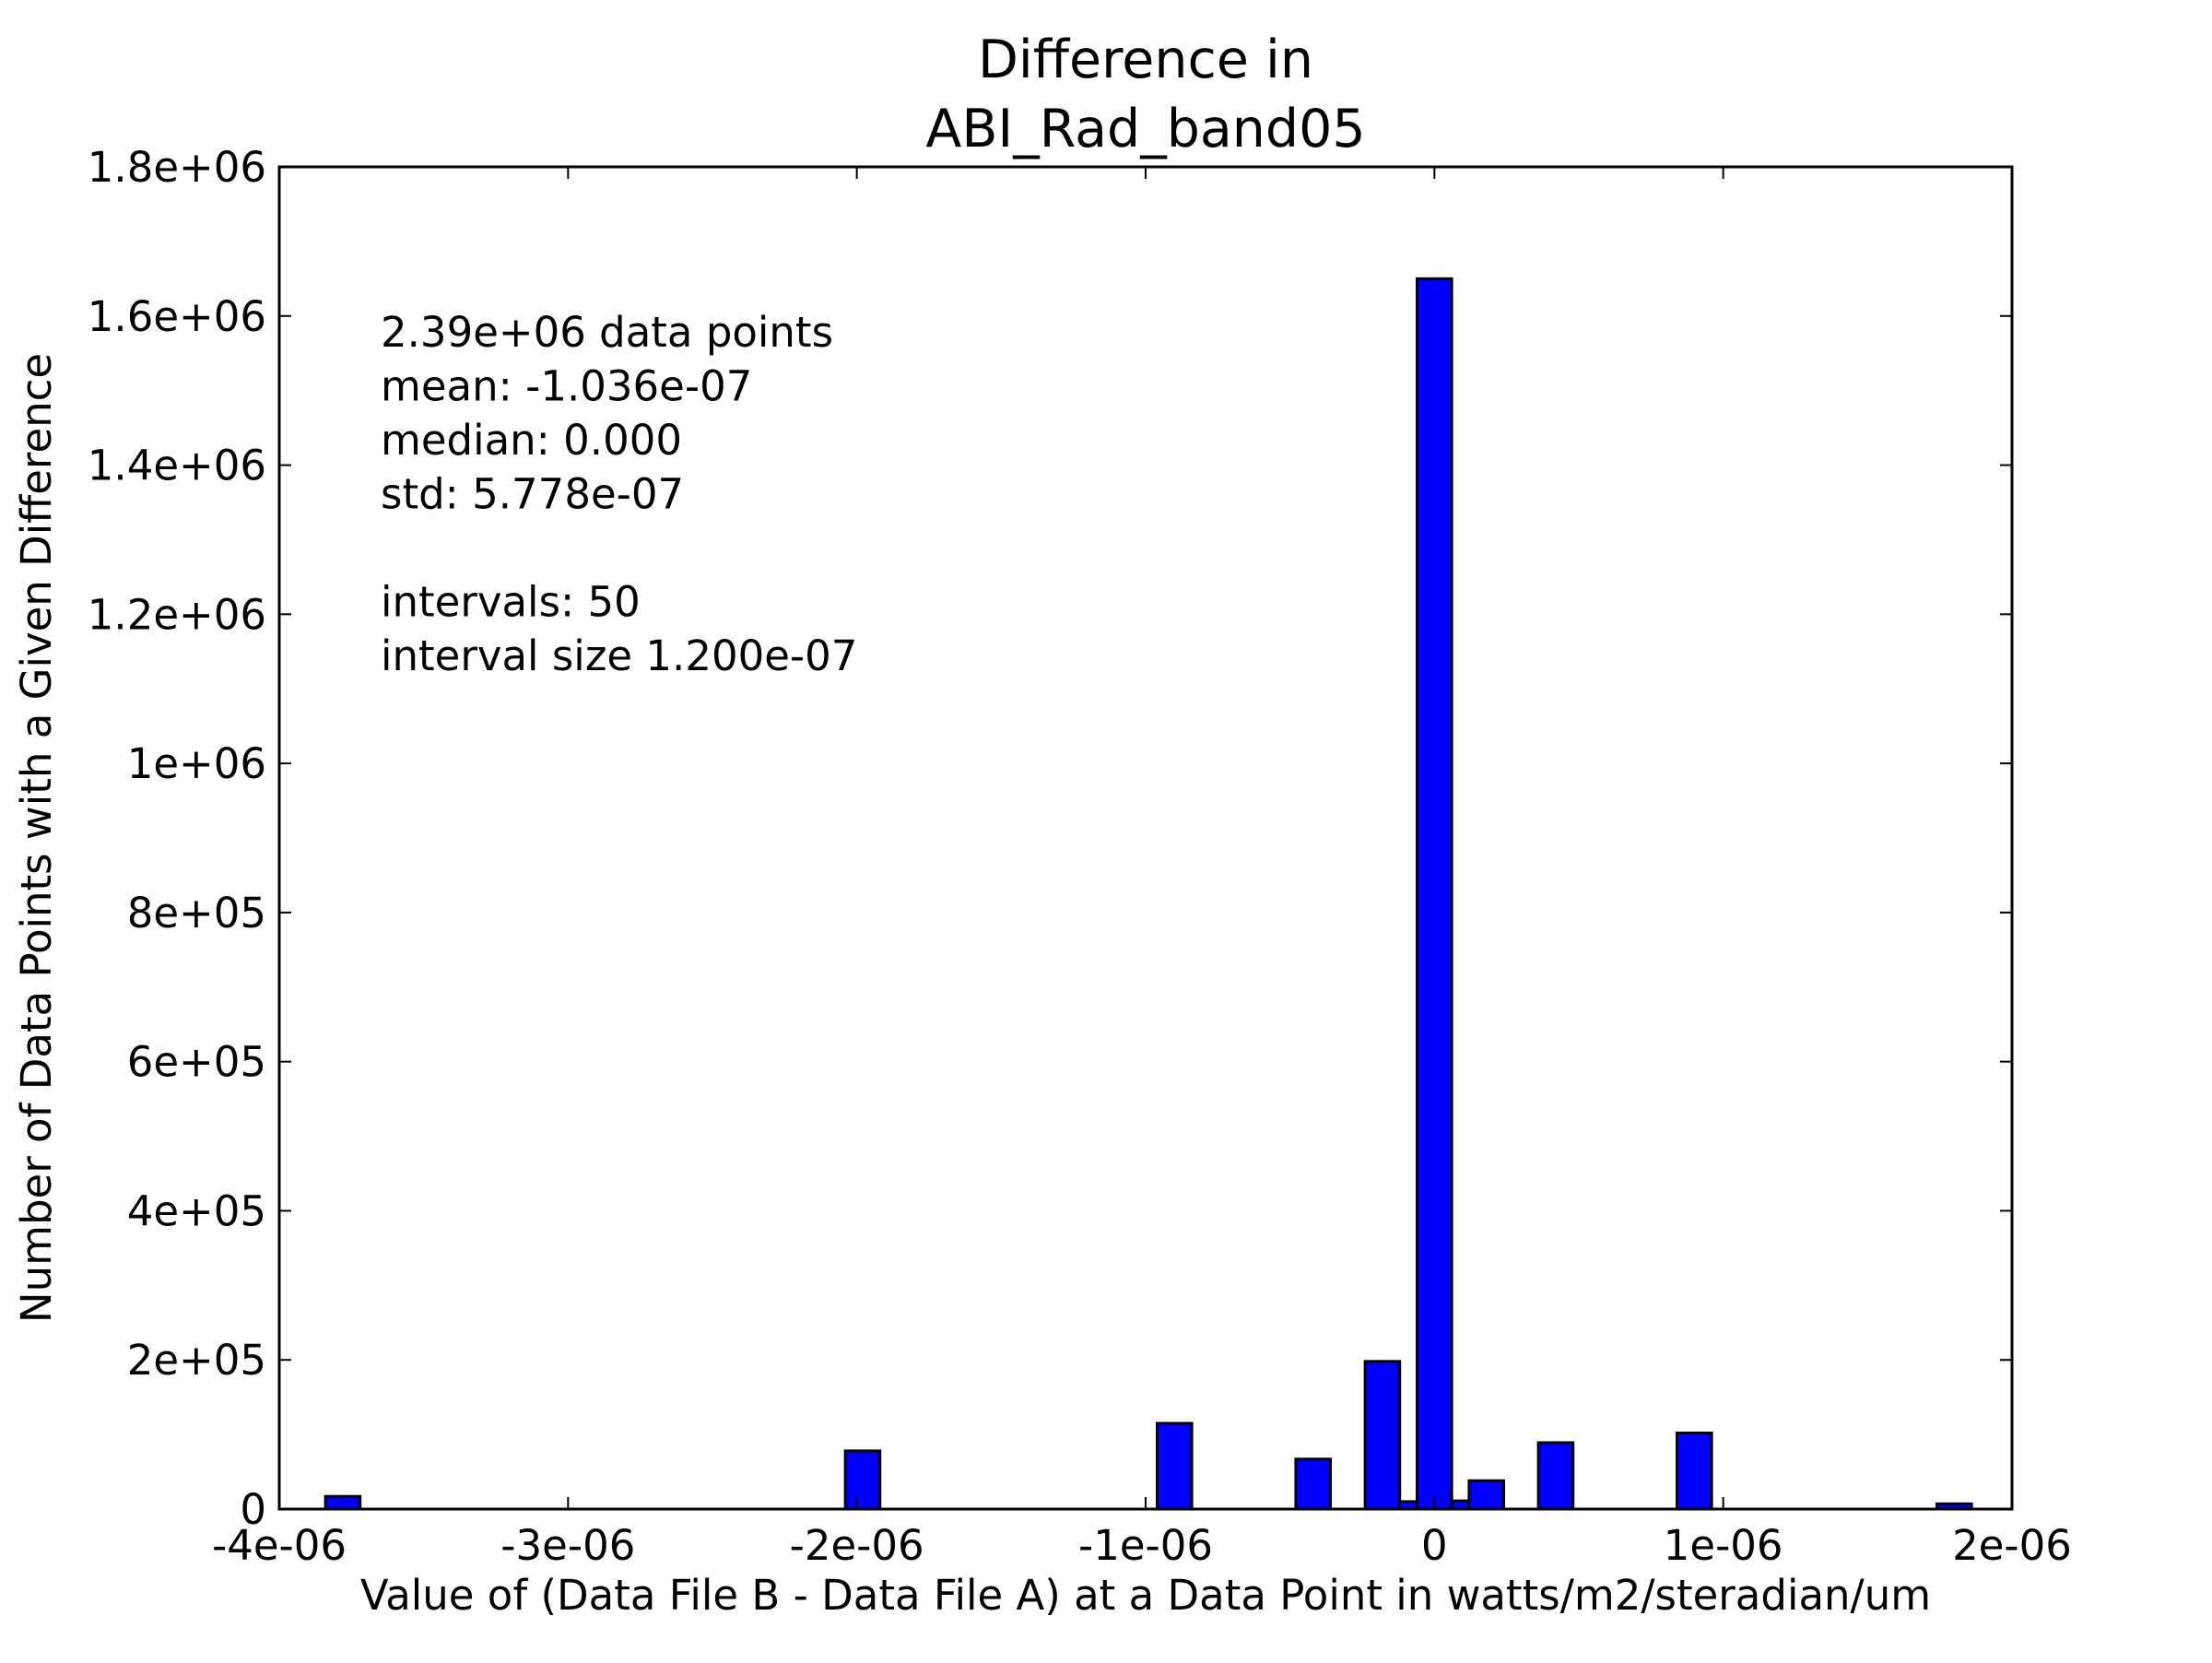  I want to click on chart-title-line-1: Difference in, so click(1145, 59).